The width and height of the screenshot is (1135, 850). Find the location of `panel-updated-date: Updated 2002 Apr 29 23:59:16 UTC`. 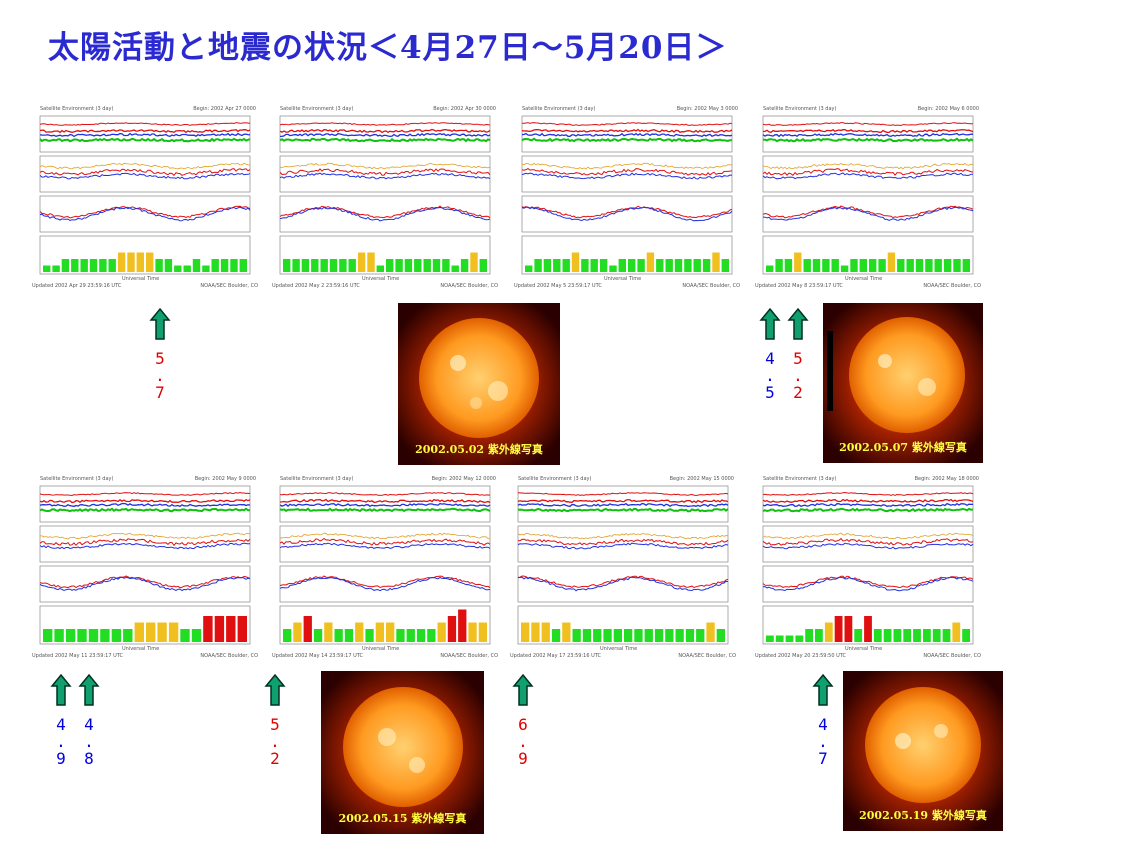

panel-updated-date: Updated 2002 Apr 29 23:59:16 UTC is located at coordinates (77, 286).